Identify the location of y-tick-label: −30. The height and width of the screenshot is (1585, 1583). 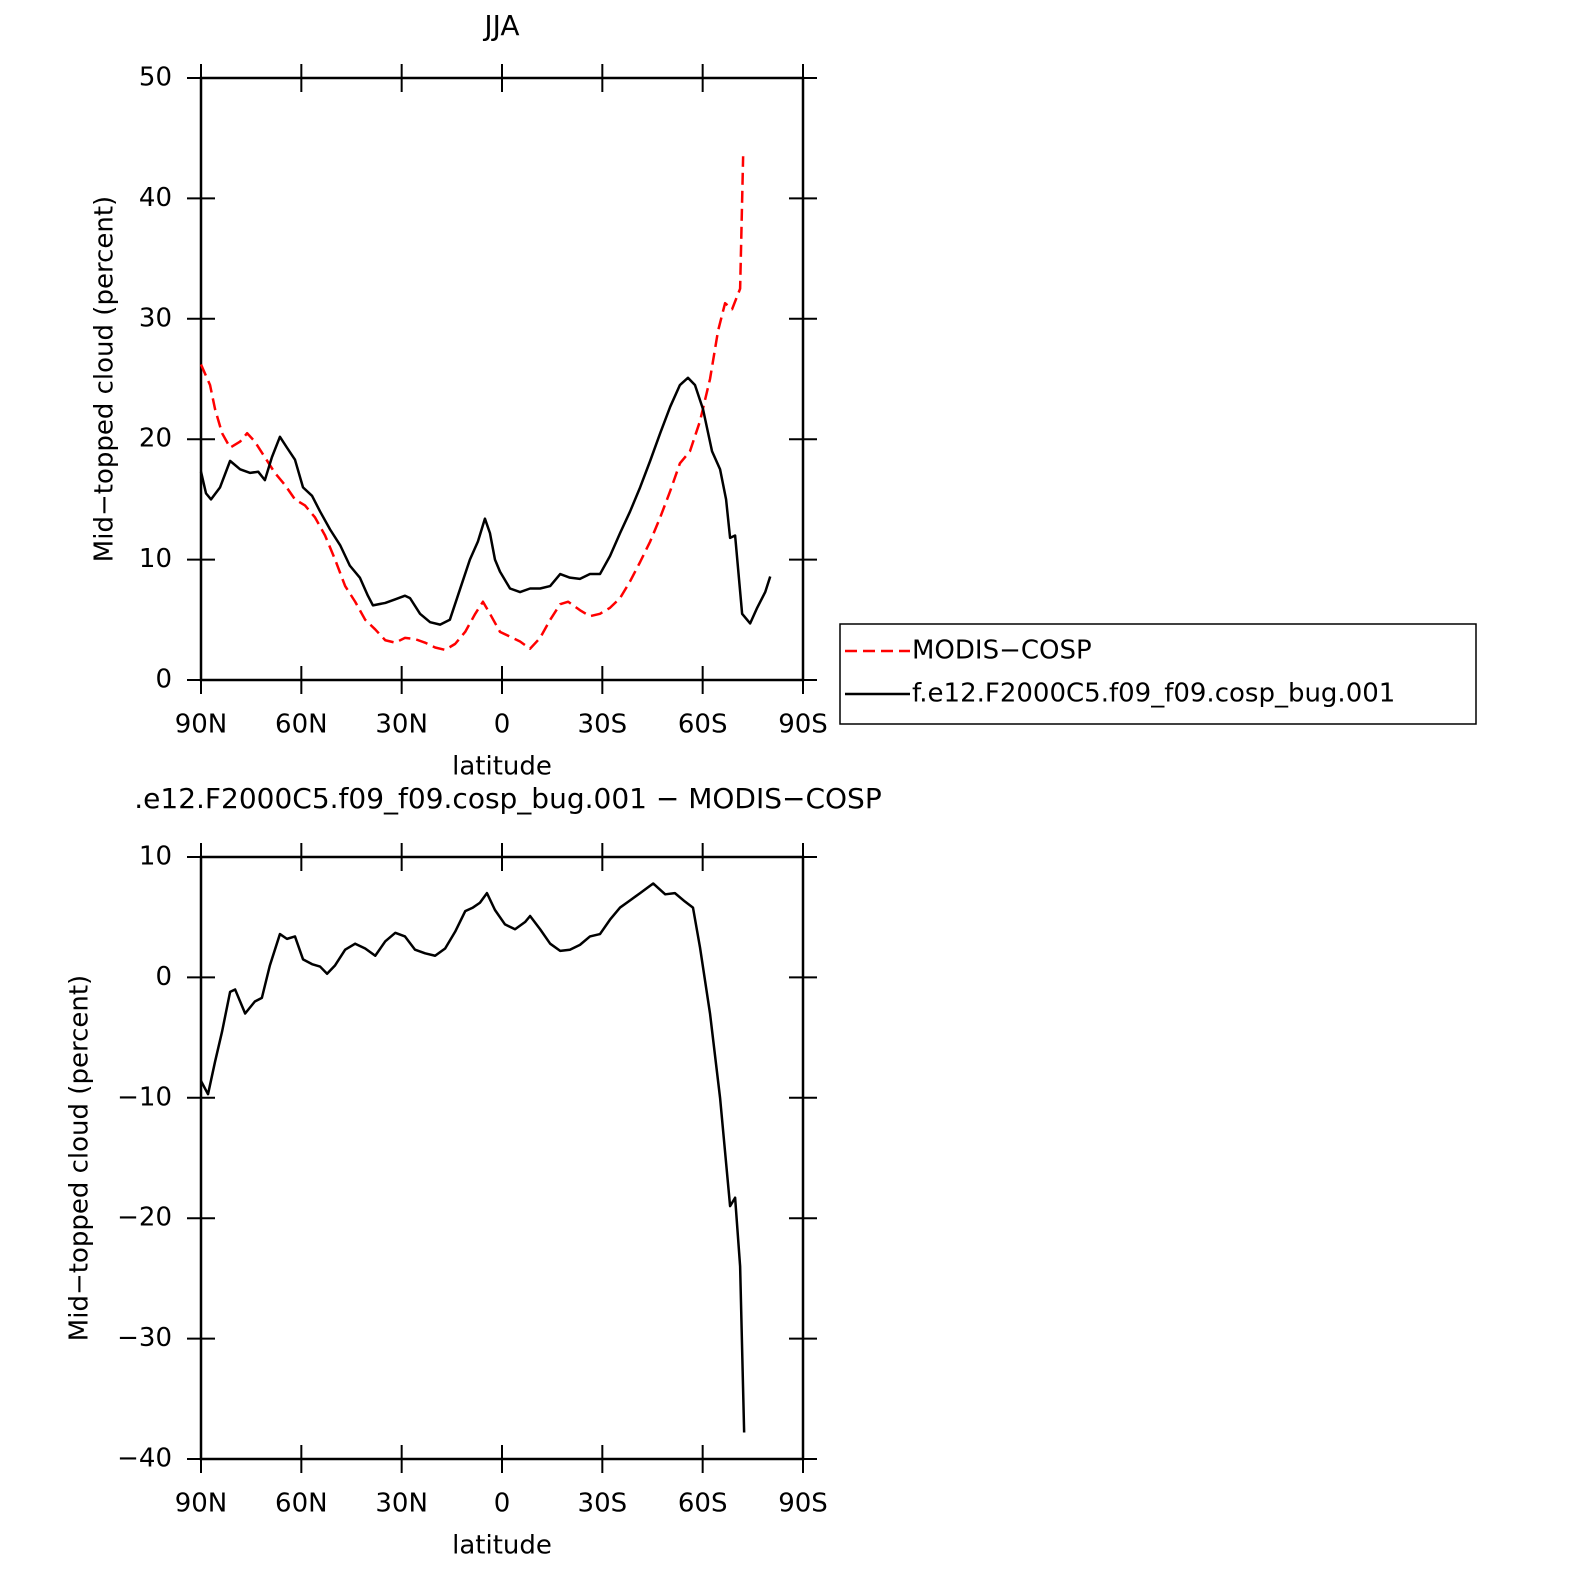
(144, 1338).